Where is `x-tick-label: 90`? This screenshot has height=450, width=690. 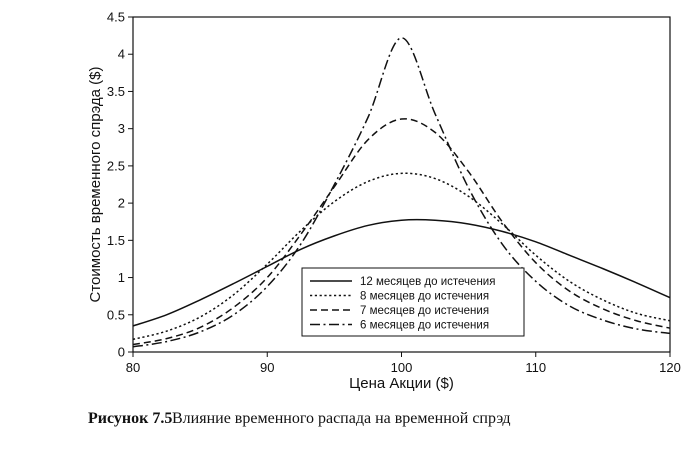
x-tick-label: 90 is located at coordinates (267, 367).